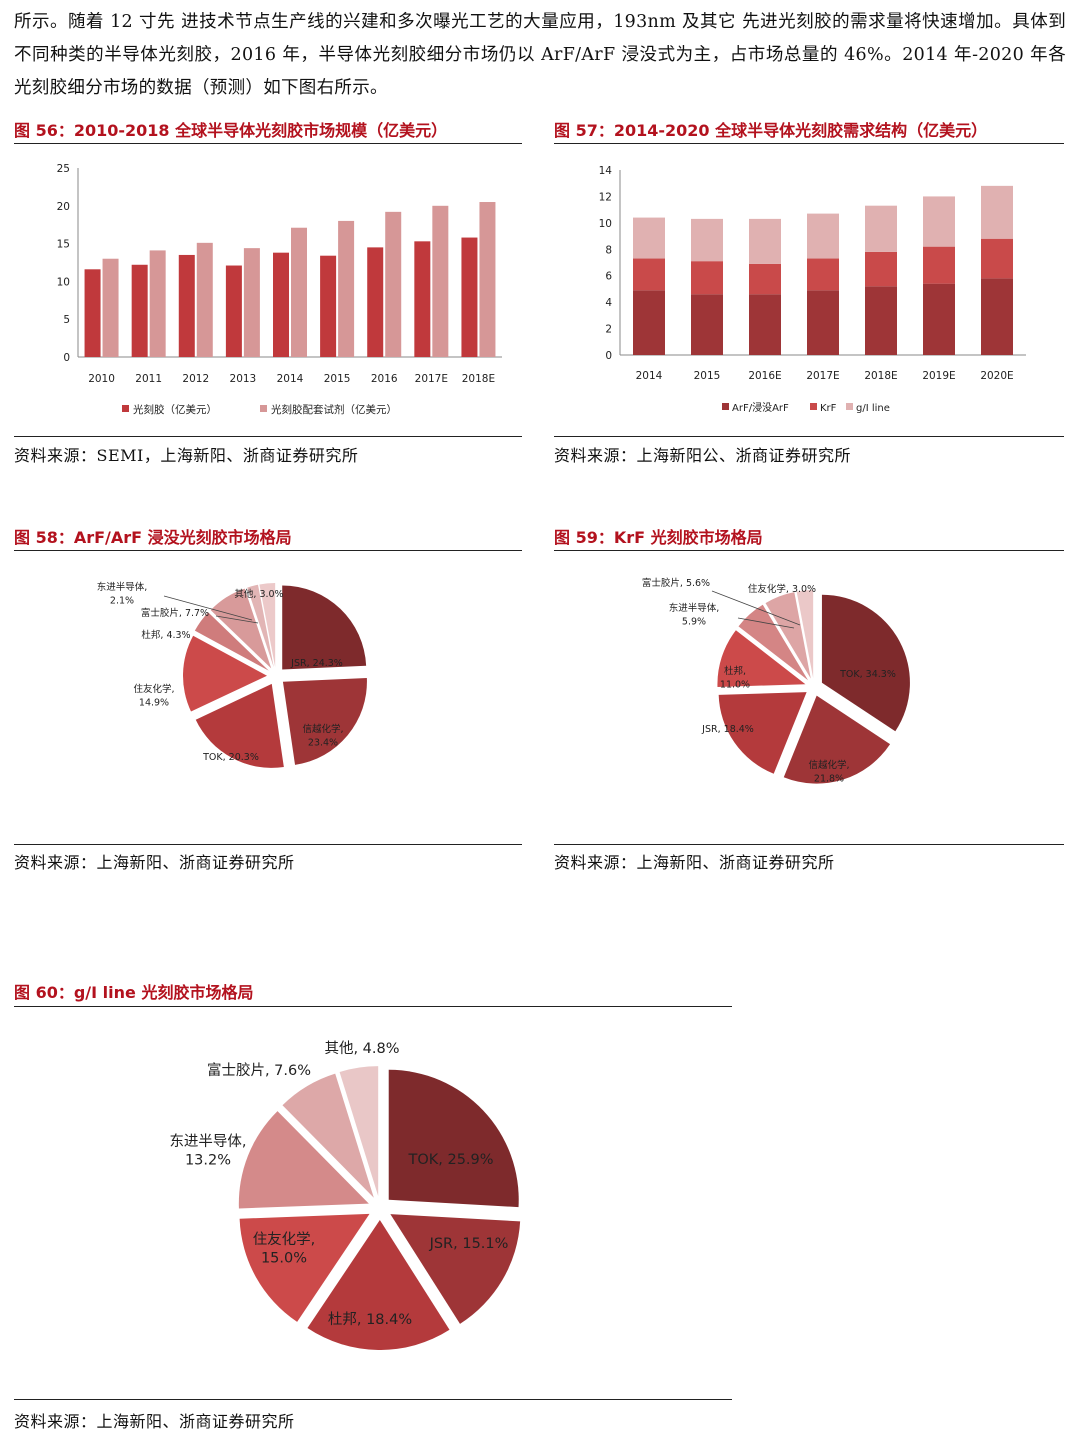 This screenshot has width=1080, height=1447. What do you see at coordinates (63, 207) in the screenshot?
I see `fig56-y-tick-label: 20` at bounding box center [63, 207].